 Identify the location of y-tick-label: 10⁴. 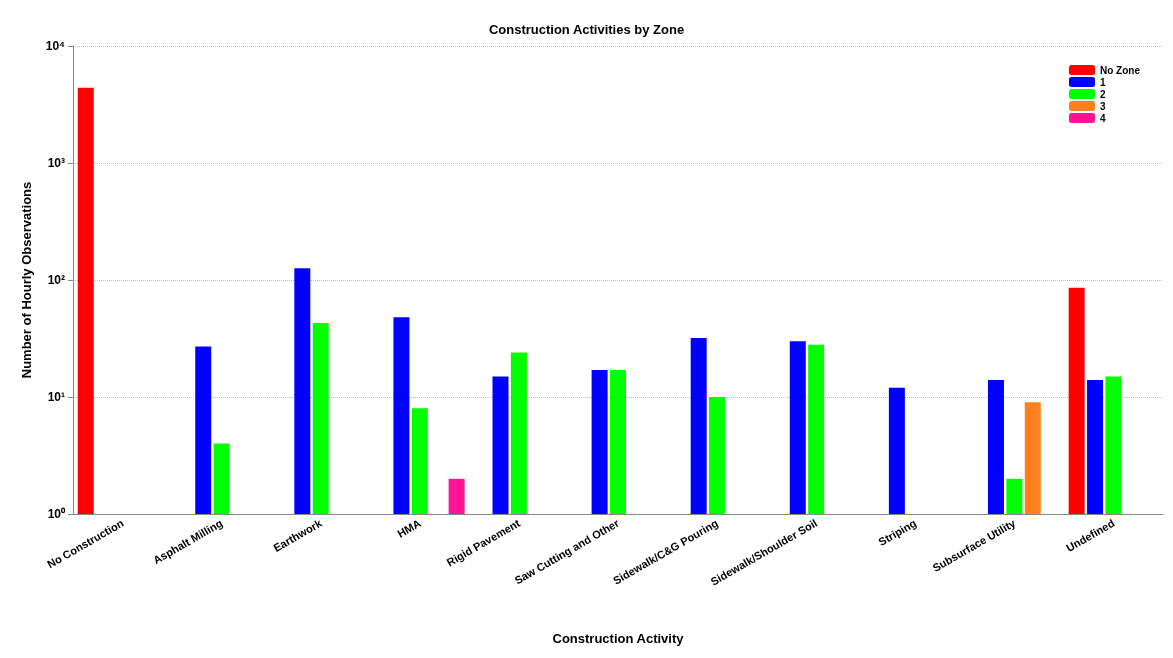
(55, 46).